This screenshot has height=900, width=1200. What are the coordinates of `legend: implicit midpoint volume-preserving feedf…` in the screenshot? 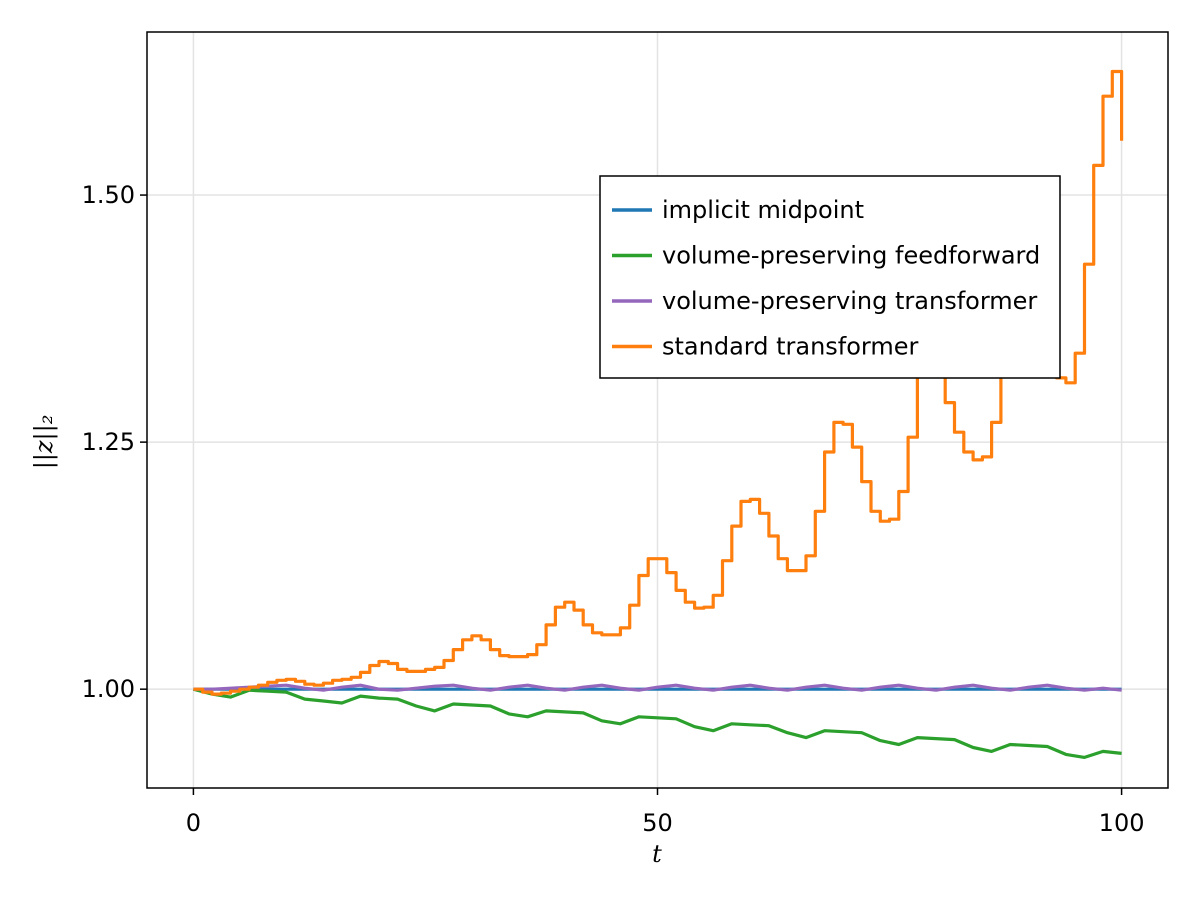 It's located at (830, 277).